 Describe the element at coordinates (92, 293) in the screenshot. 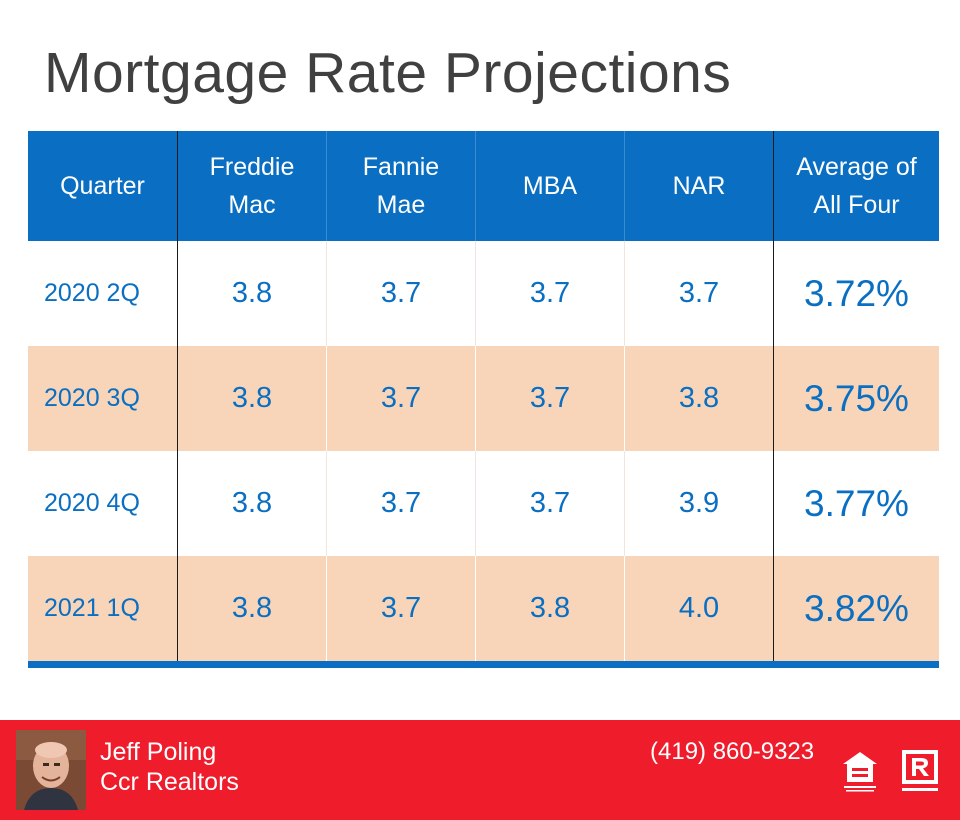

I see `row-quarter: 2020 2Q` at that location.